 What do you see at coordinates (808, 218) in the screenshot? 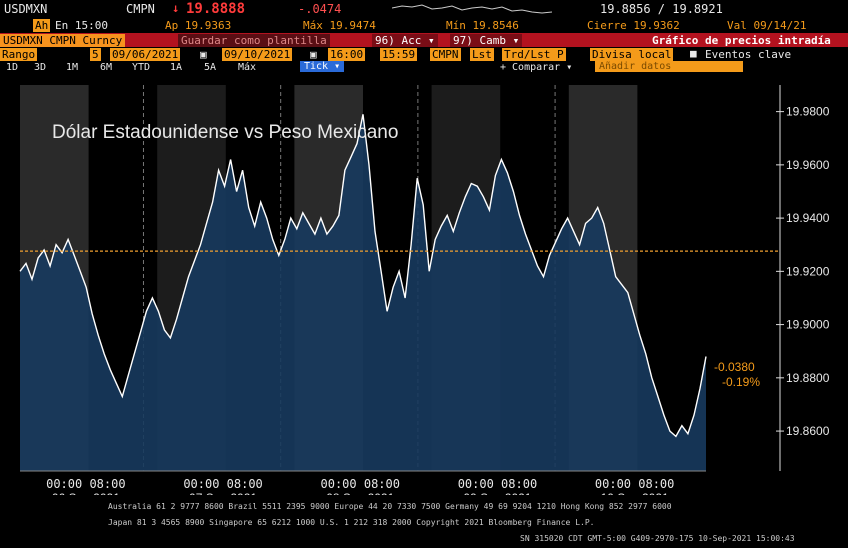
I see `y-tick-label: 19.9400` at bounding box center [808, 218].